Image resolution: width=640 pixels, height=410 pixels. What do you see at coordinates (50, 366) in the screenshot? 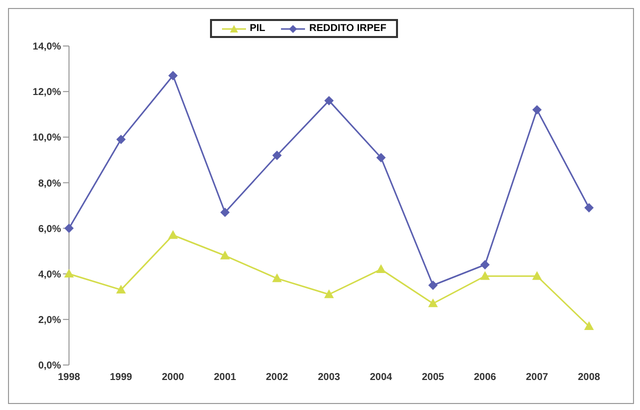
I see `y-tick-label: 0,0%` at bounding box center [50, 366].